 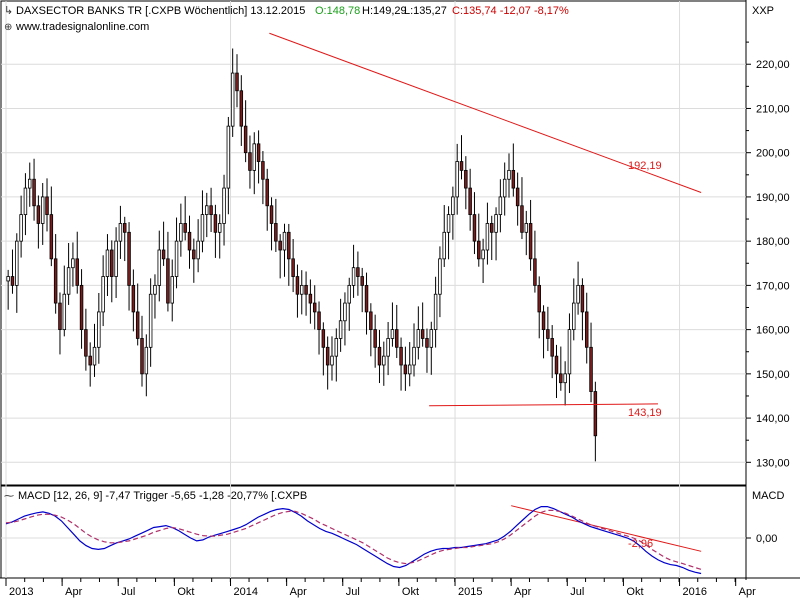 I want to click on header-low: L:135,27, so click(x=425, y=11).